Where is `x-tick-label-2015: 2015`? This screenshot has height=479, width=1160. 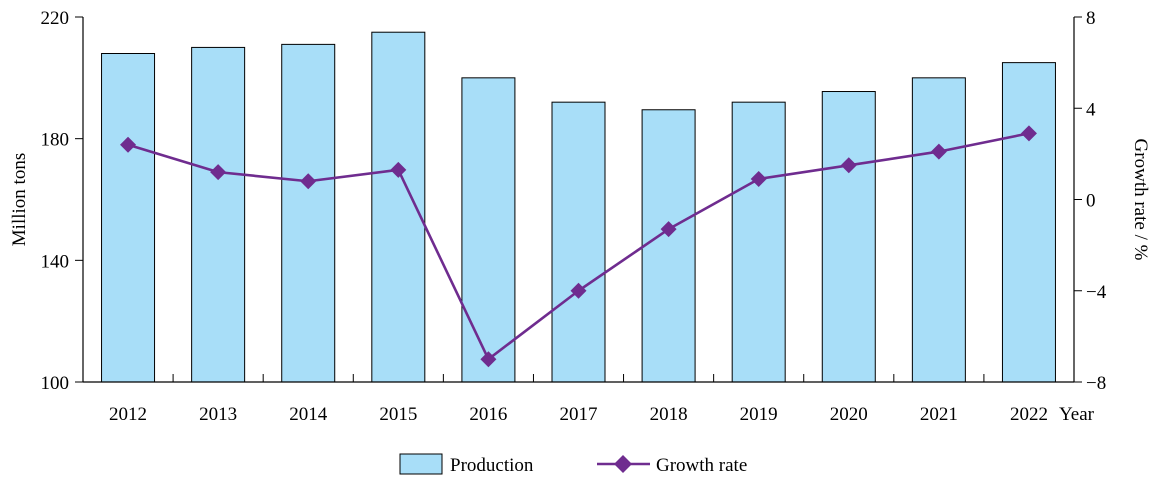 x-tick-label-2015: 2015 is located at coordinates (398, 414).